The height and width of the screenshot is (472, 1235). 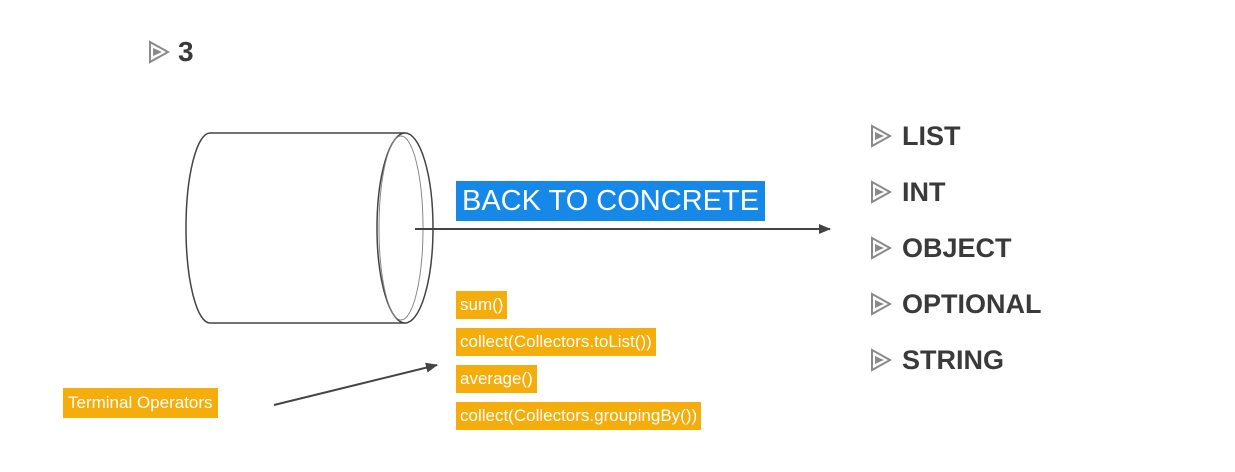 I want to click on operator-item: collect(Collectors.toList()), so click(x=578, y=346).